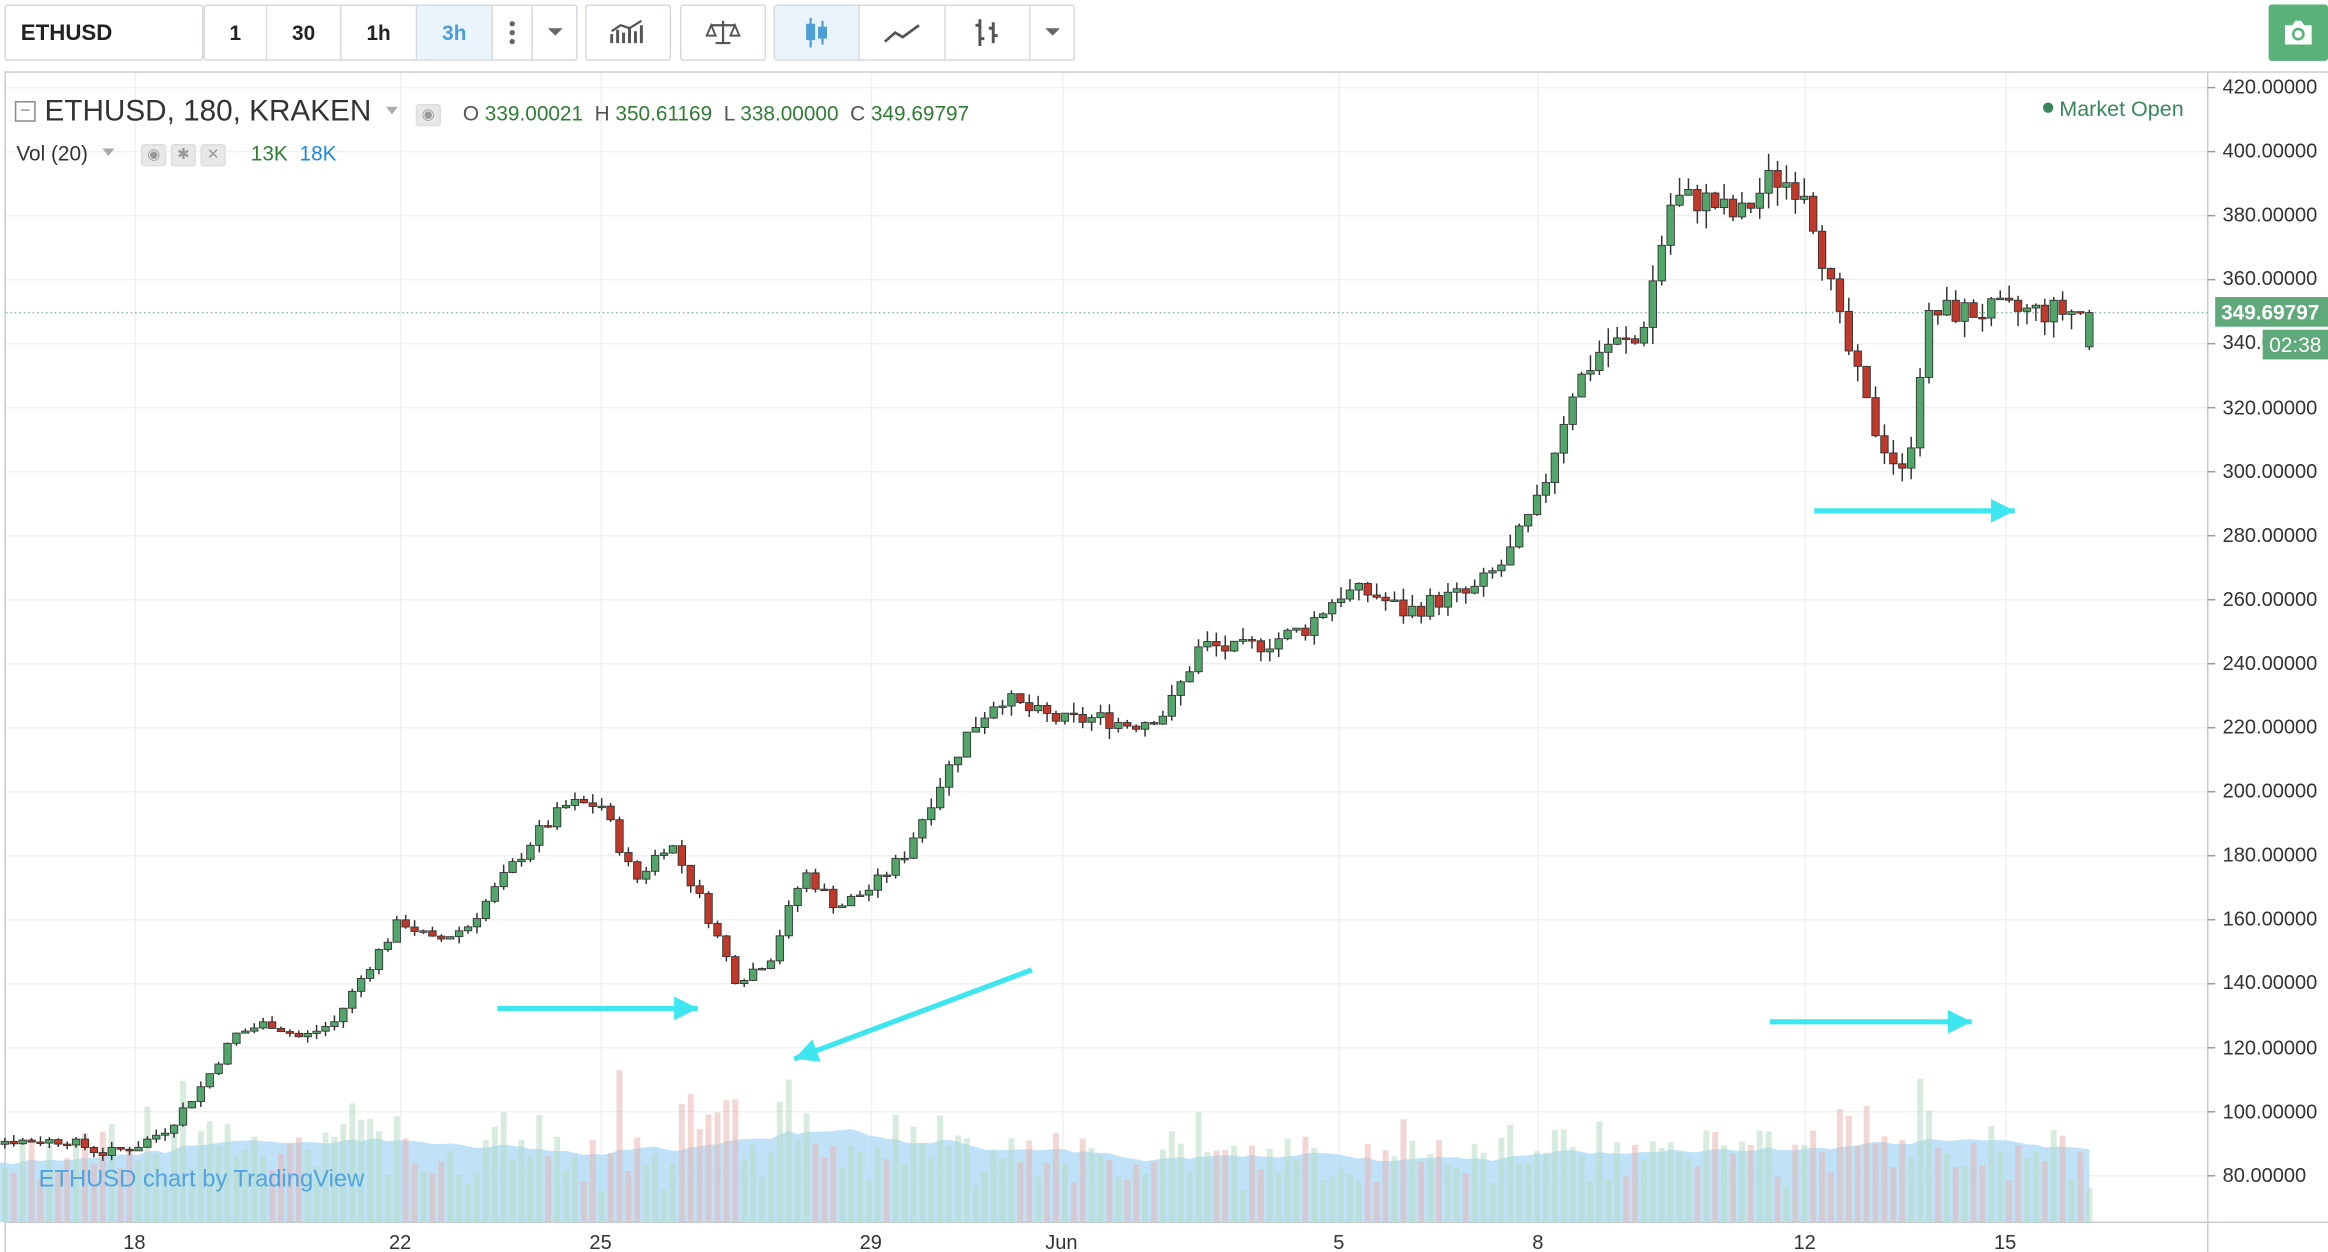 The width and height of the screenshot is (2328, 1252). Describe the element at coordinates (602, 112) in the screenshot. I see `high-label: H` at that location.